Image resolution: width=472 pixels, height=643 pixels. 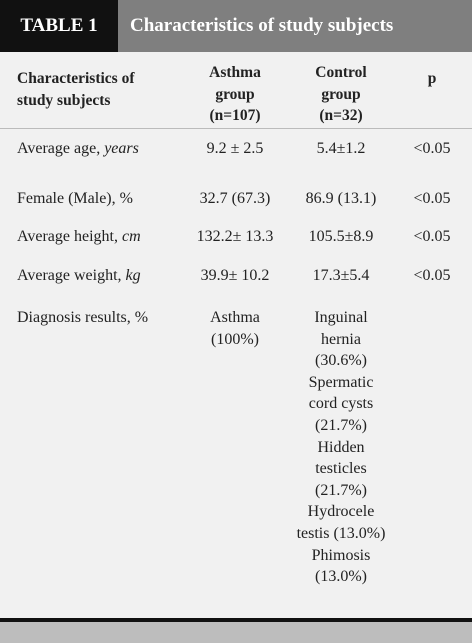 What do you see at coordinates (235, 236) in the screenshot?
I see `asthma-value: 132.2± 13.3` at bounding box center [235, 236].